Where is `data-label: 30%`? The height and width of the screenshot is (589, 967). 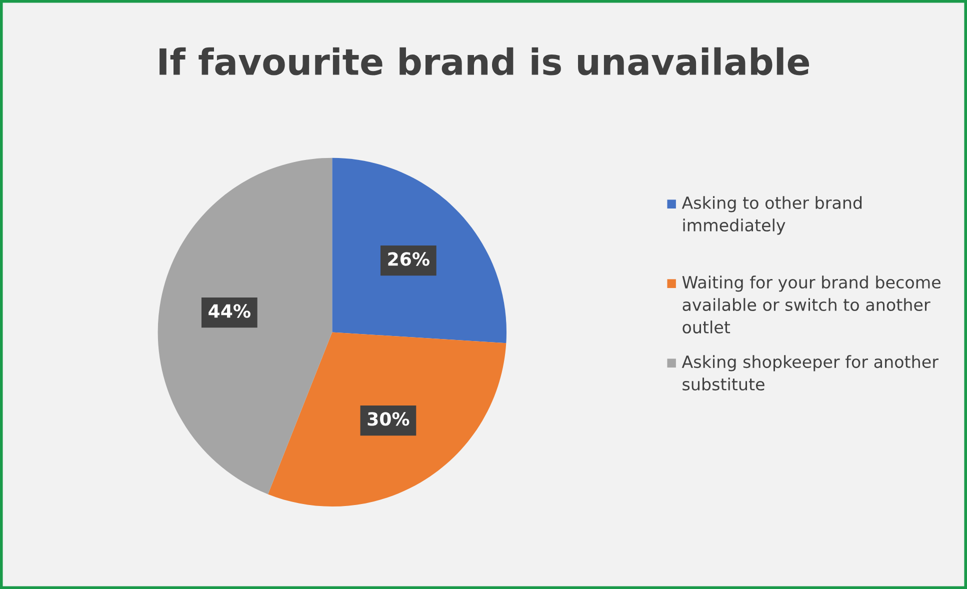 data-label: 30% is located at coordinates (389, 419).